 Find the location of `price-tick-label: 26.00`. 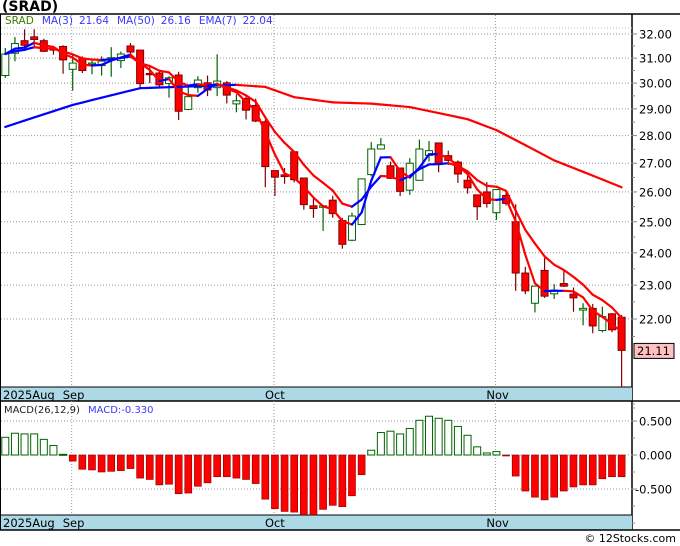

price-tick-label: 26.00 is located at coordinates (655, 192).